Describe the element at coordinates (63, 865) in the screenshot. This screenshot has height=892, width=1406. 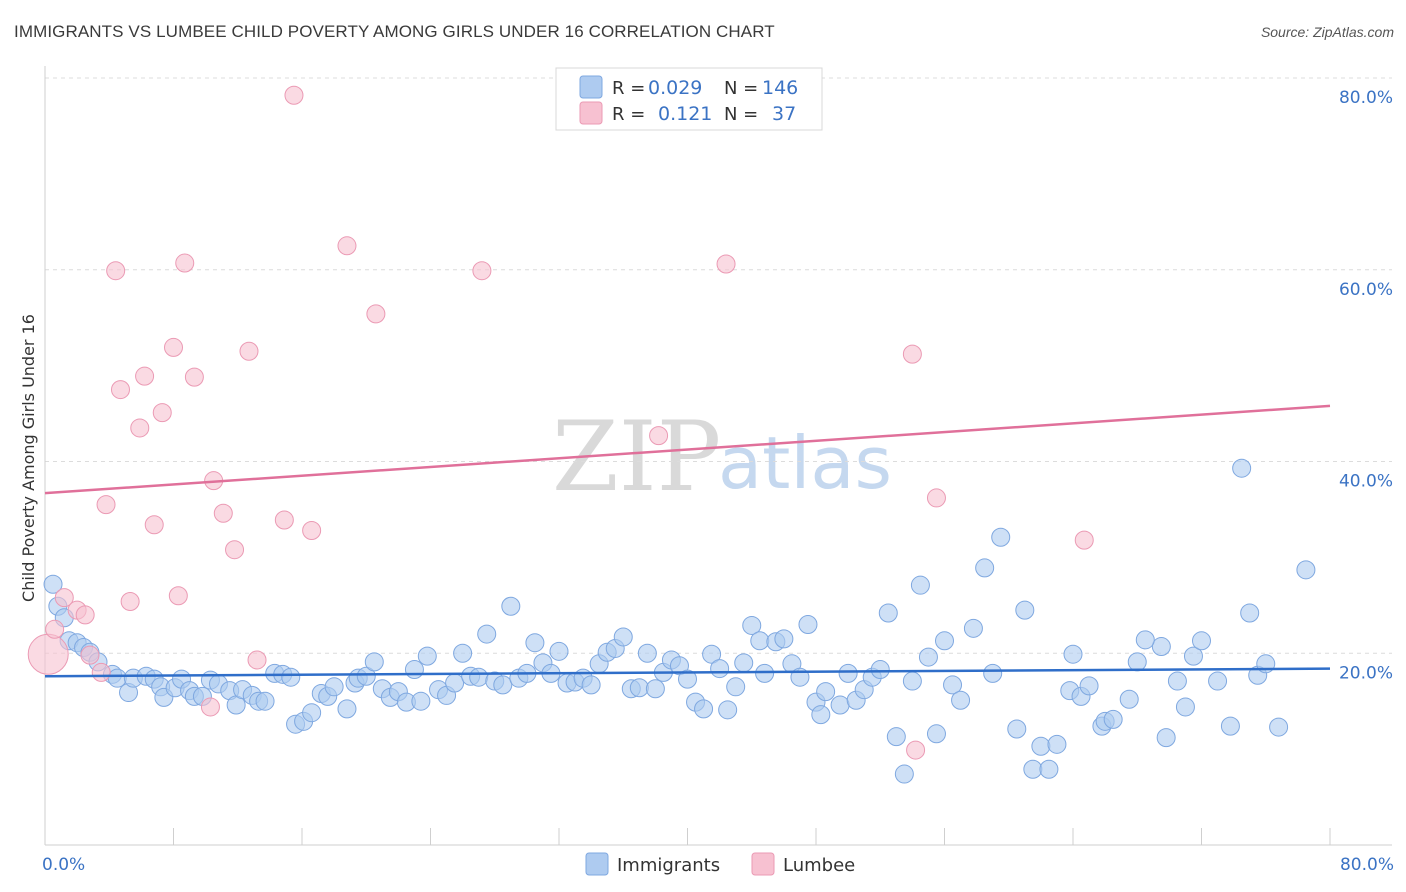
I see `x-tick-label-min: 0.0%` at that location.